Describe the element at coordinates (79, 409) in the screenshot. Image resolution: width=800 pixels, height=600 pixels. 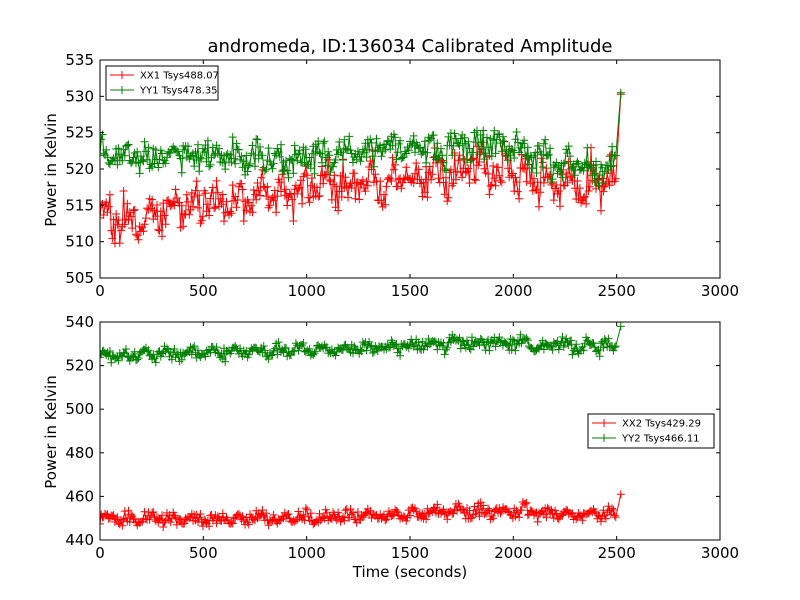
I see `y-tick-label: 500` at that location.